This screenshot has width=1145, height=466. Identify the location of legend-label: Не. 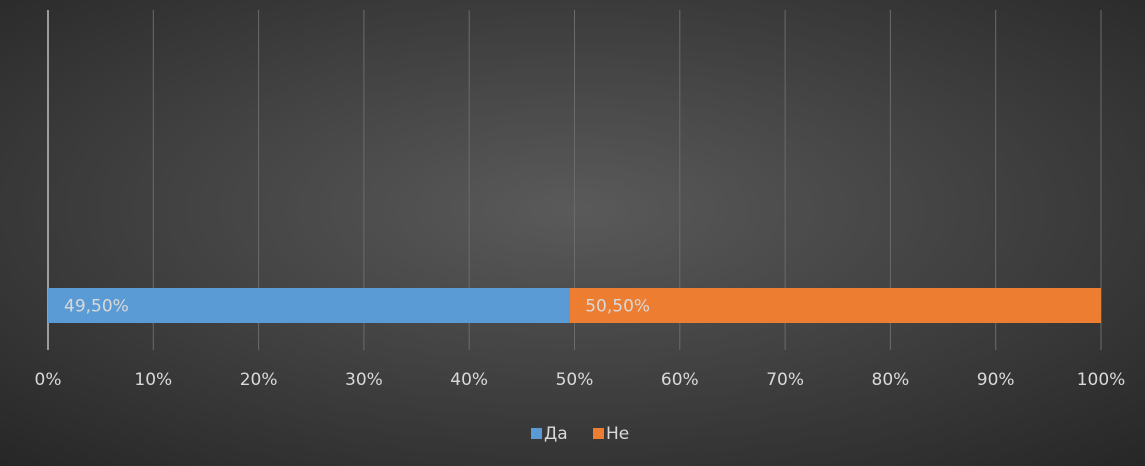
(617, 434).